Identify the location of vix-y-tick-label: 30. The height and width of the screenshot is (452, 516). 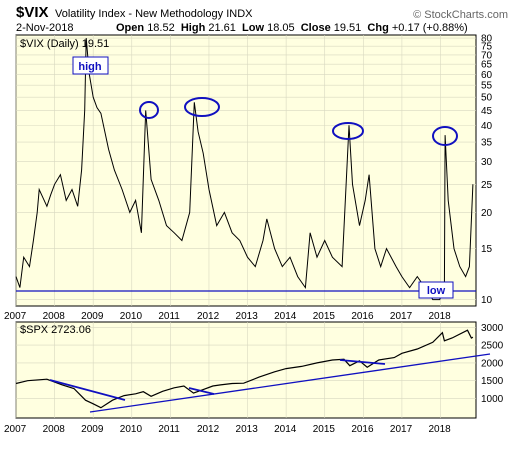
(487, 162).